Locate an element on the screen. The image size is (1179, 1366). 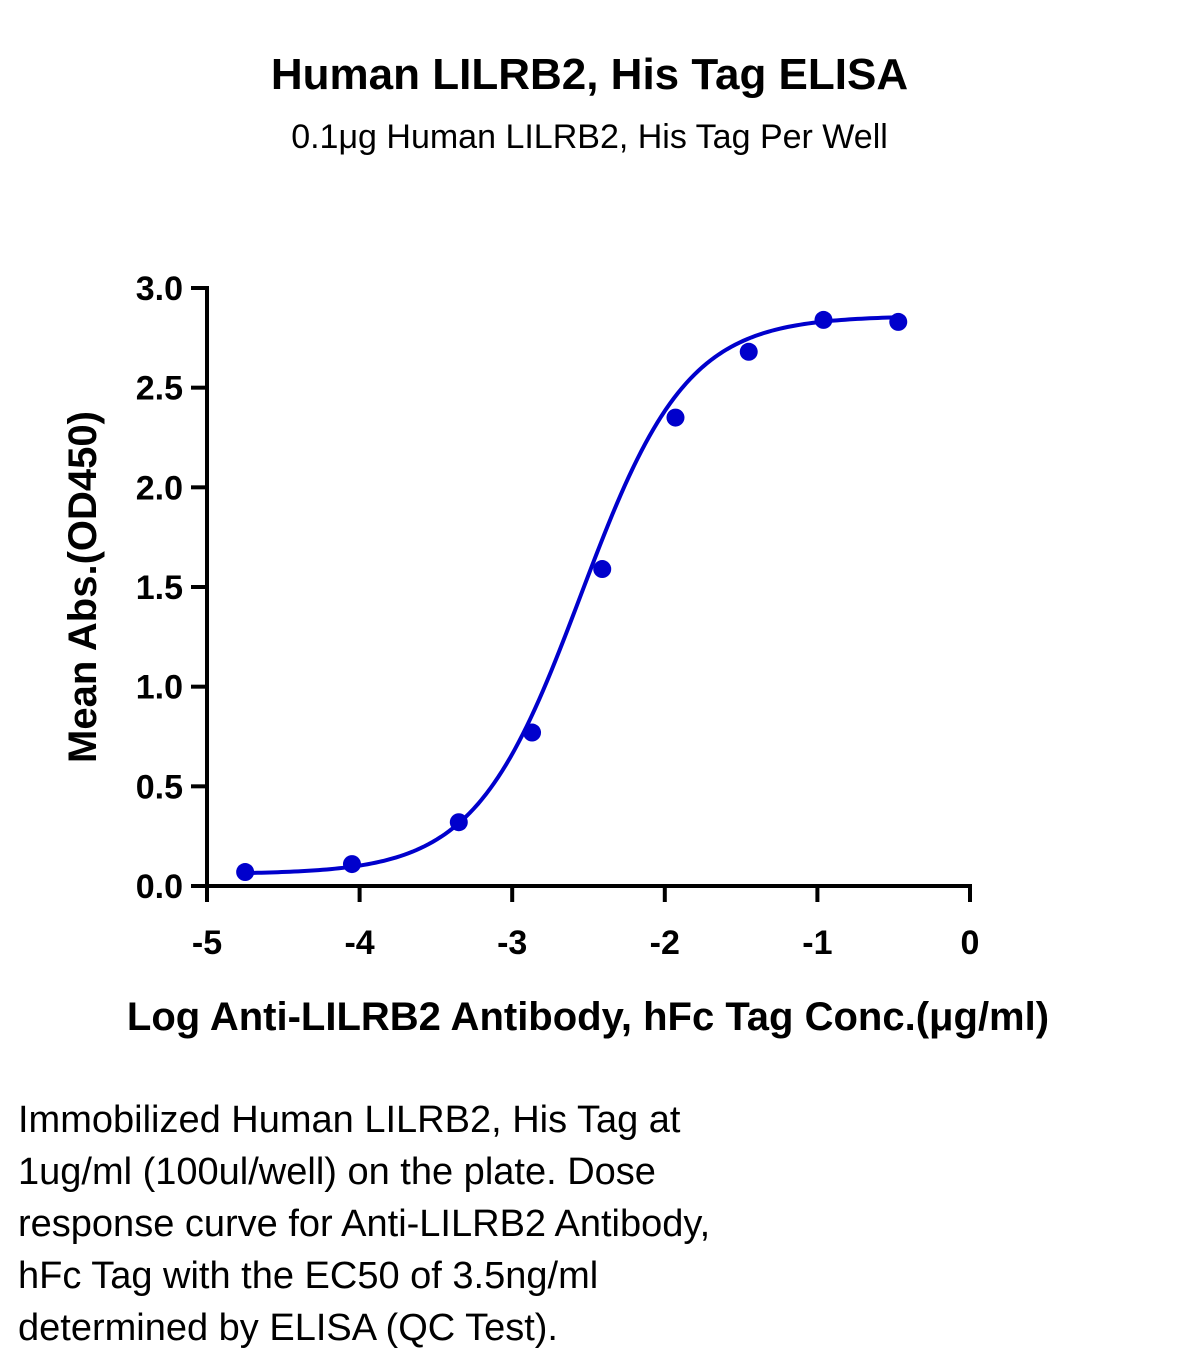
x-tick-label: -4 is located at coordinates (359, 943).